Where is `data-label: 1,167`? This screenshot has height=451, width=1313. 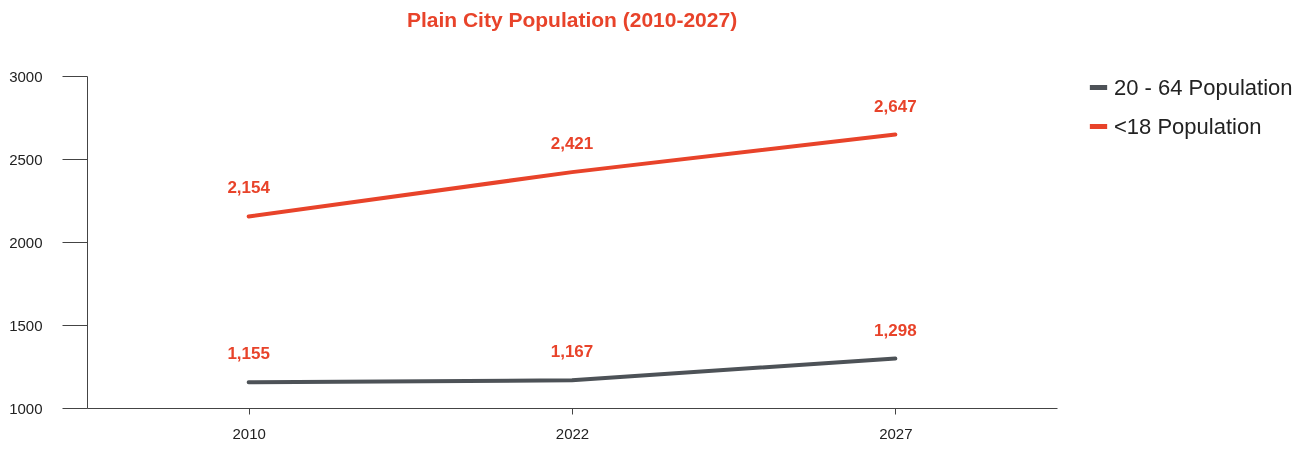 data-label: 1,167 is located at coordinates (572, 352).